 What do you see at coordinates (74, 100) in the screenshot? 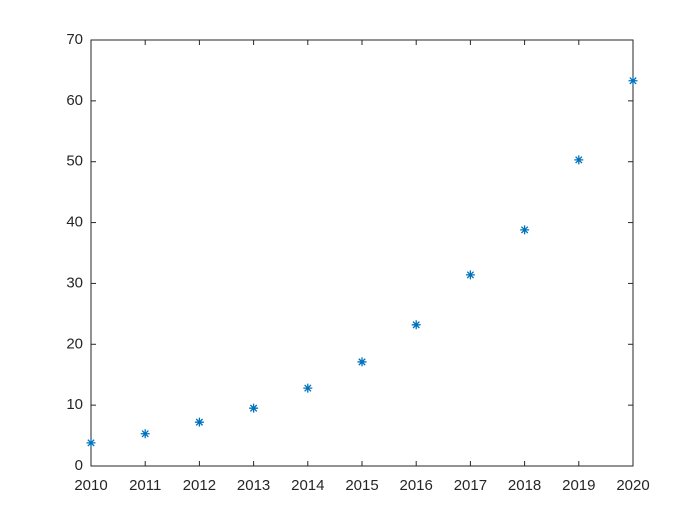
I see `y-tick-label: 60` at bounding box center [74, 100].